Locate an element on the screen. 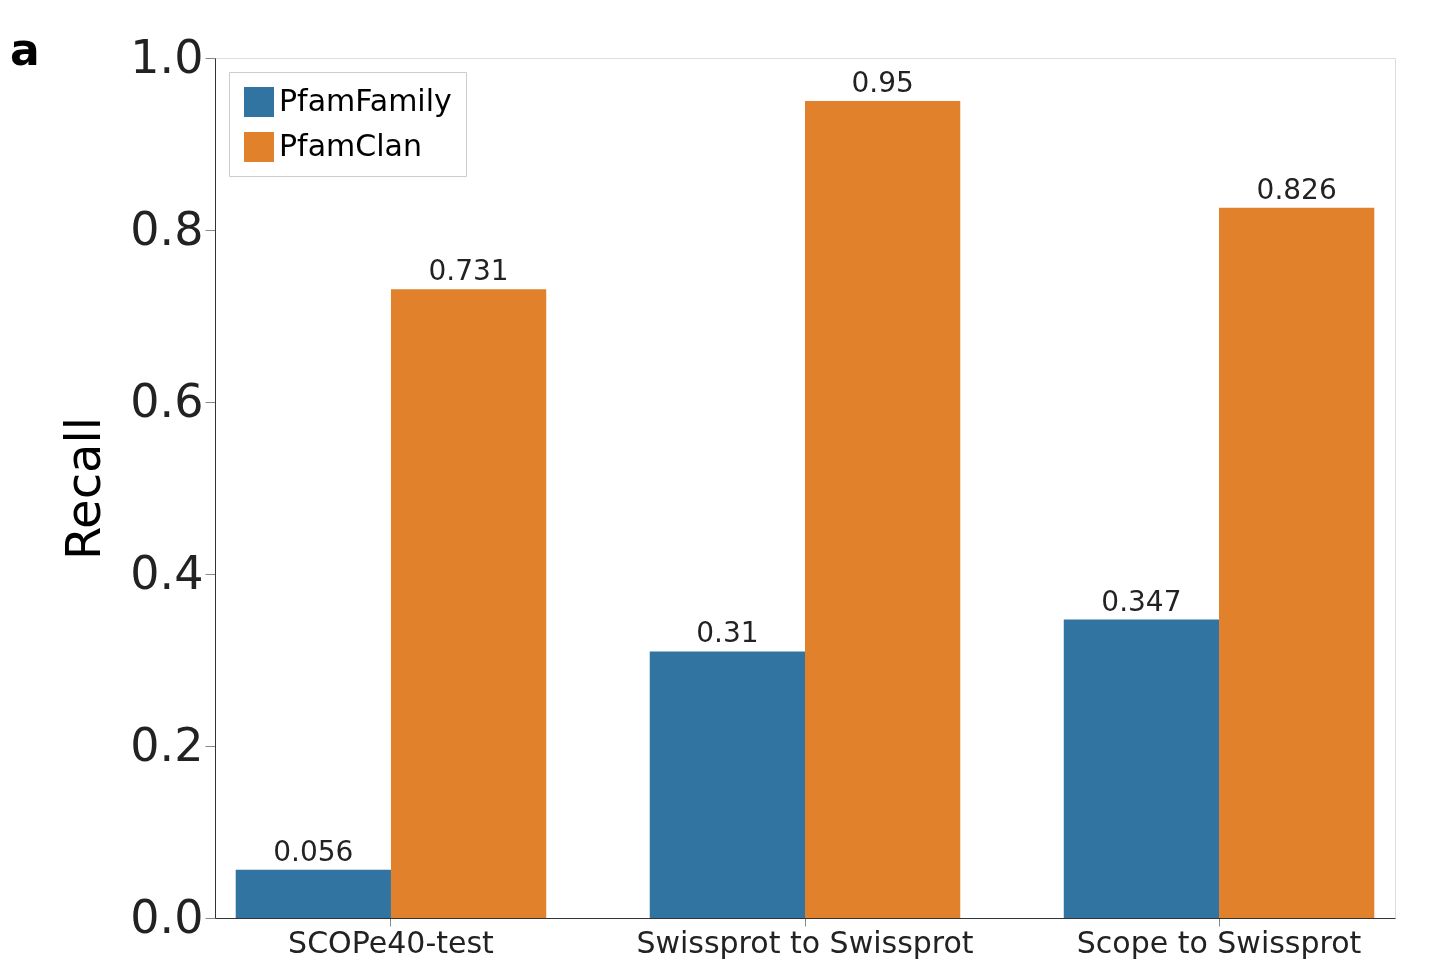 The image size is (1435, 980). data-label: 0.056 is located at coordinates (313, 851).